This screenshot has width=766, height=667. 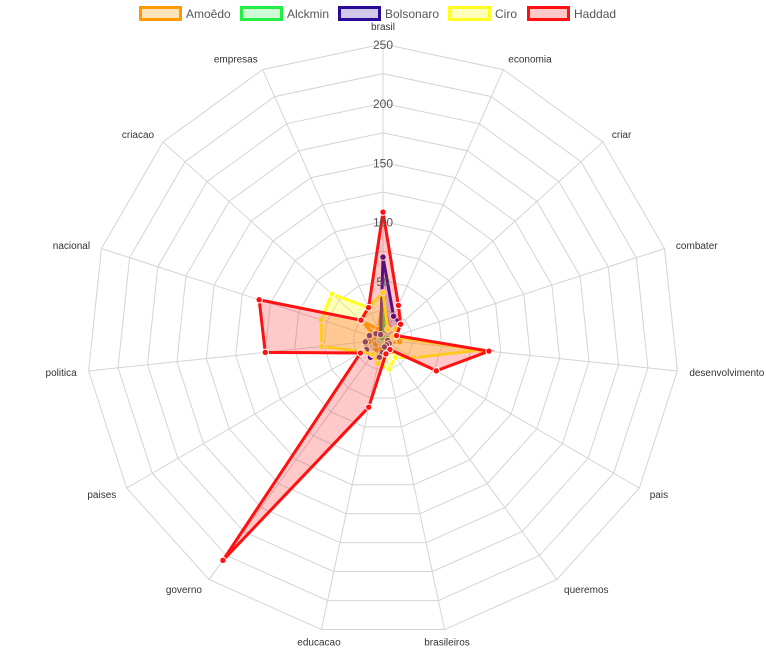 What do you see at coordinates (184, 590) in the screenshot?
I see `category-label: governo` at bounding box center [184, 590].